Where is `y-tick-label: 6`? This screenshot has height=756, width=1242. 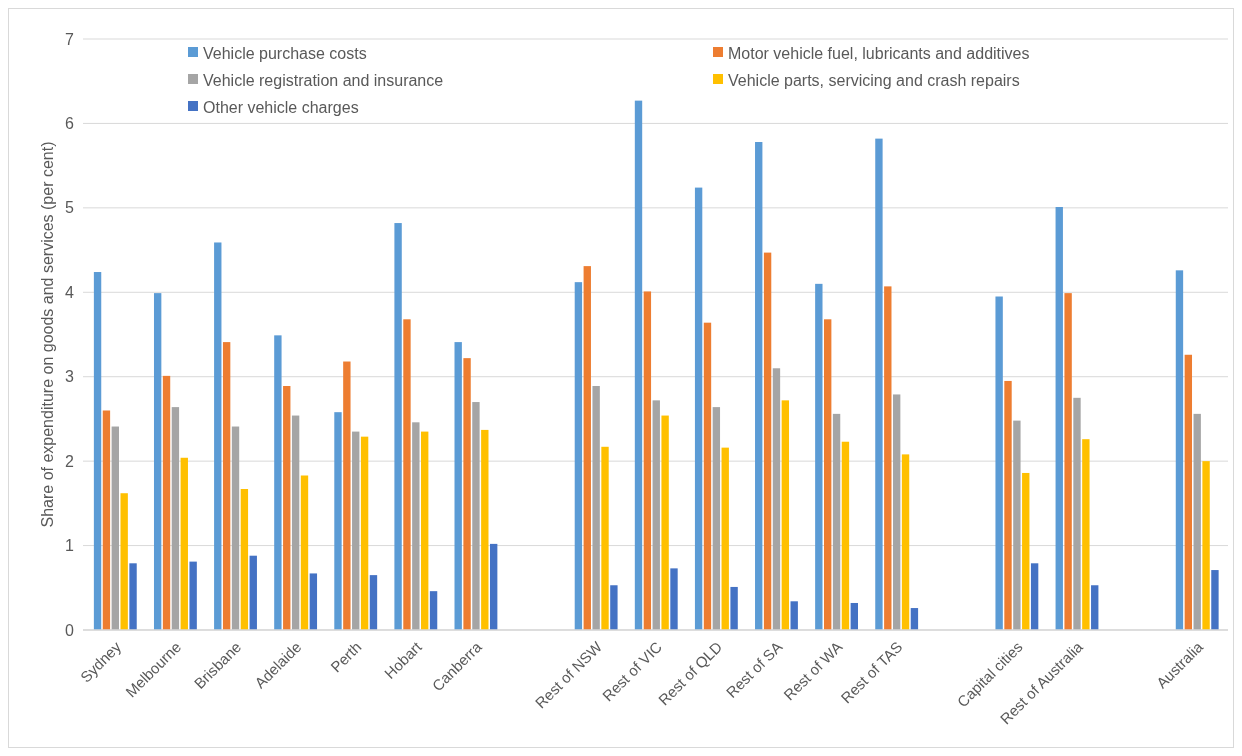 y-tick-label: 6 is located at coordinates (70, 124).